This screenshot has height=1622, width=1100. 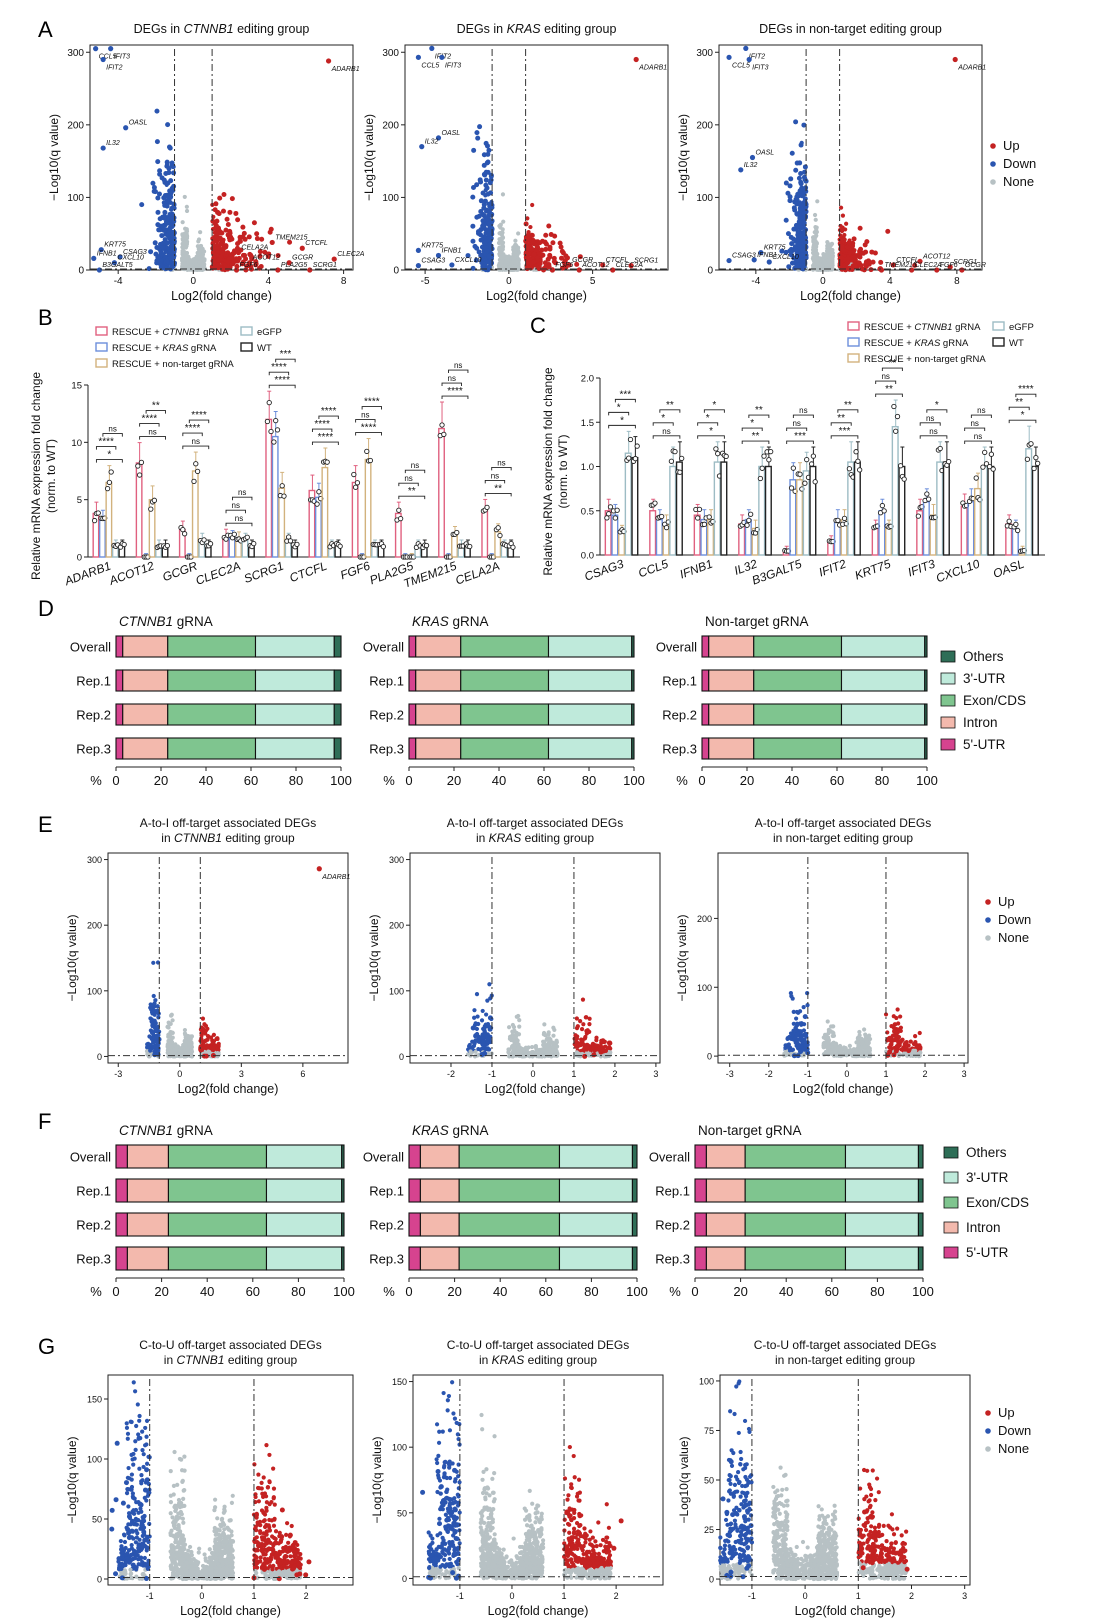 I want to click on y-axis-label: −Log10(q value), so click(x=683, y=157).